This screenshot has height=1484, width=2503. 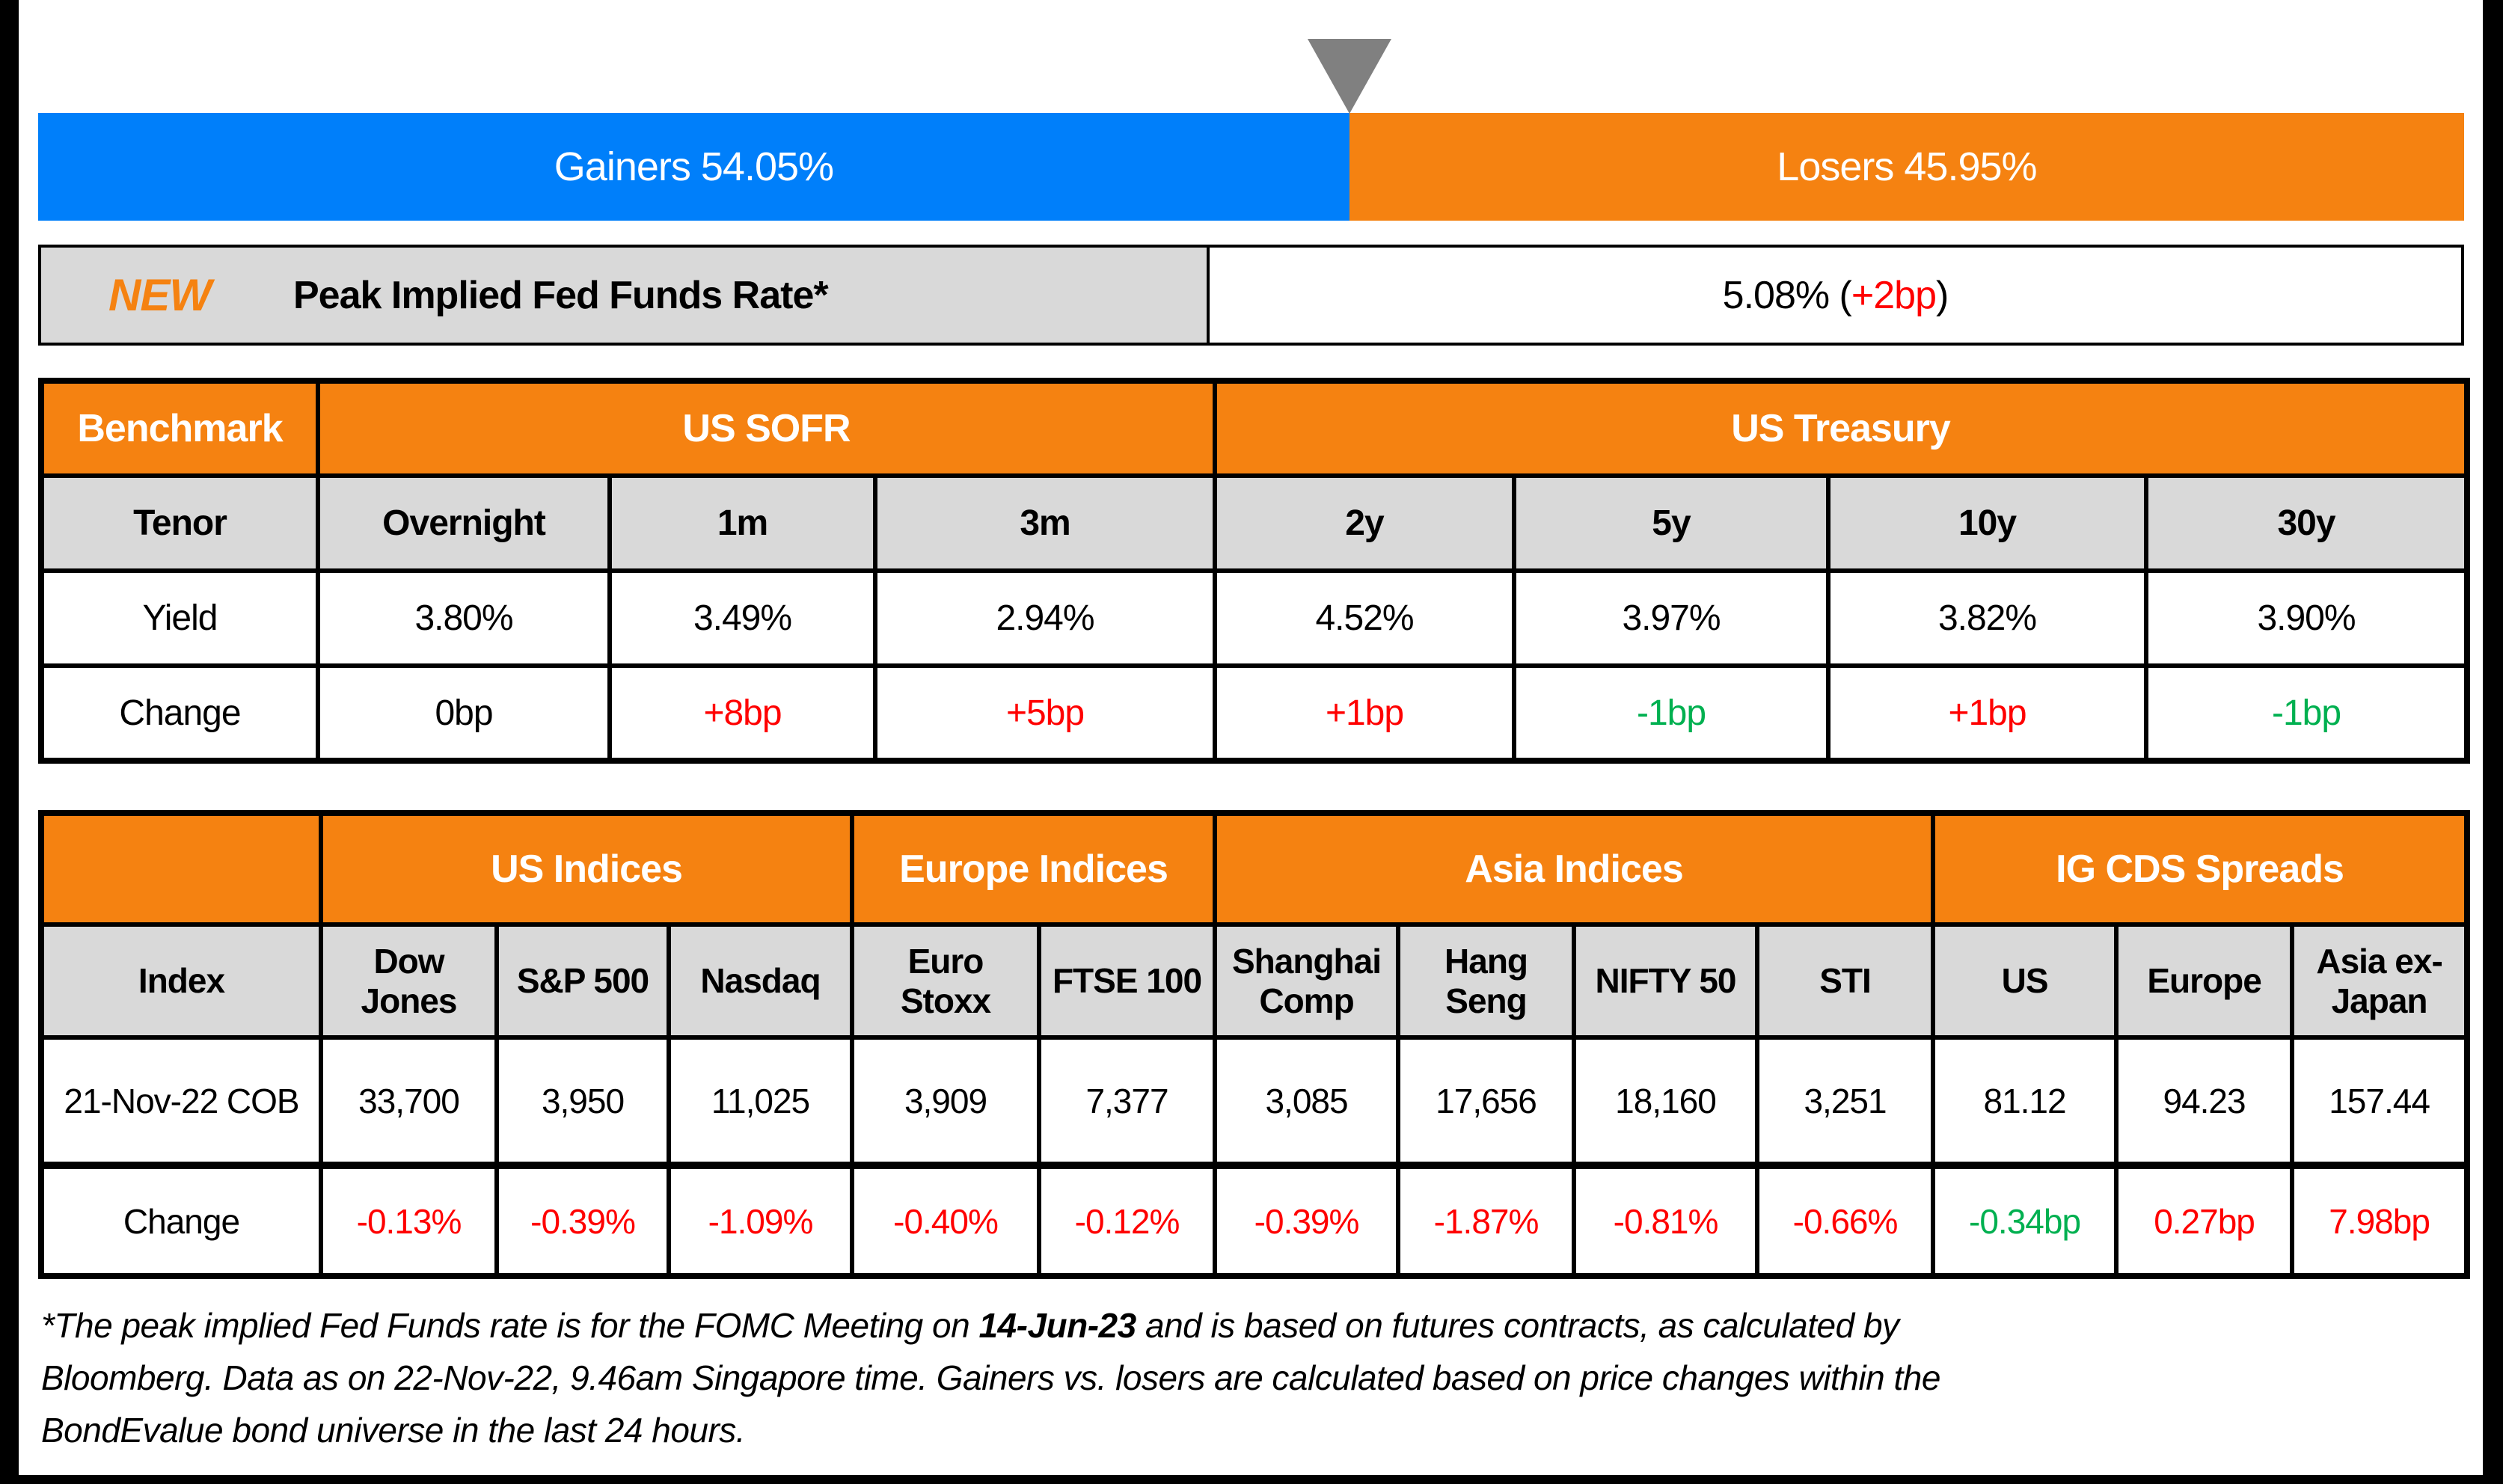 What do you see at coordinates (583, 1220) in the screenshot?
I see `change-sp500: -0.39%` at bounding box center [583, 1220].